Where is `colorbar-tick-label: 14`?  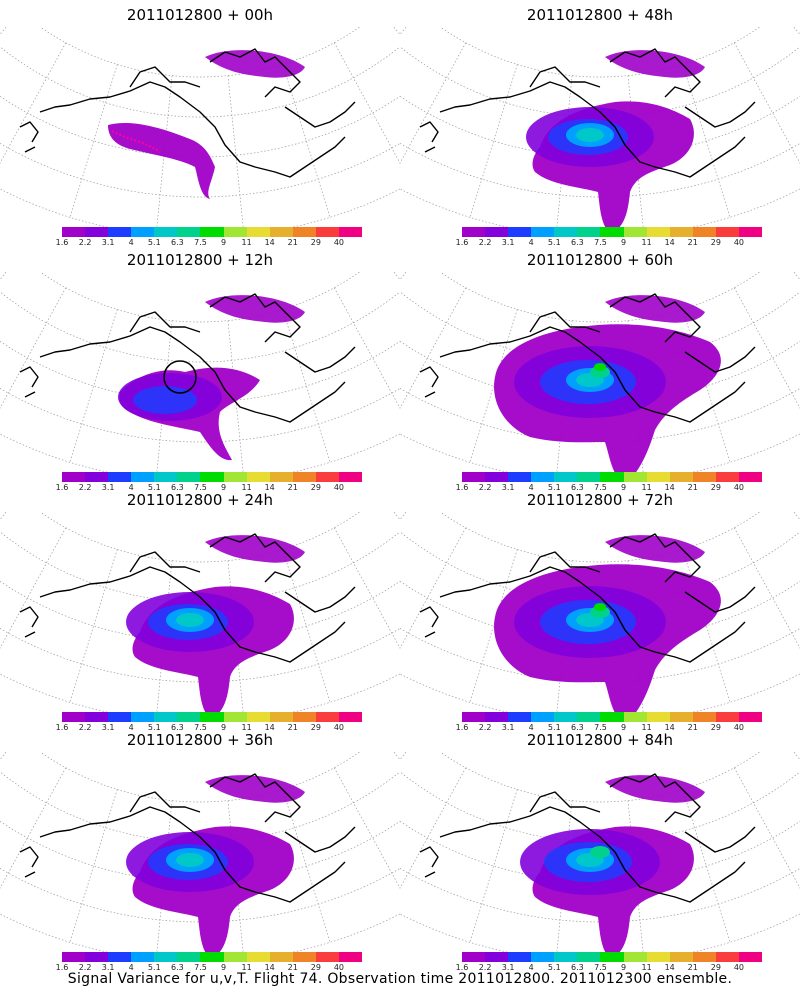 colorbar-tick-label: 14 is located at coordinates (669, 727).